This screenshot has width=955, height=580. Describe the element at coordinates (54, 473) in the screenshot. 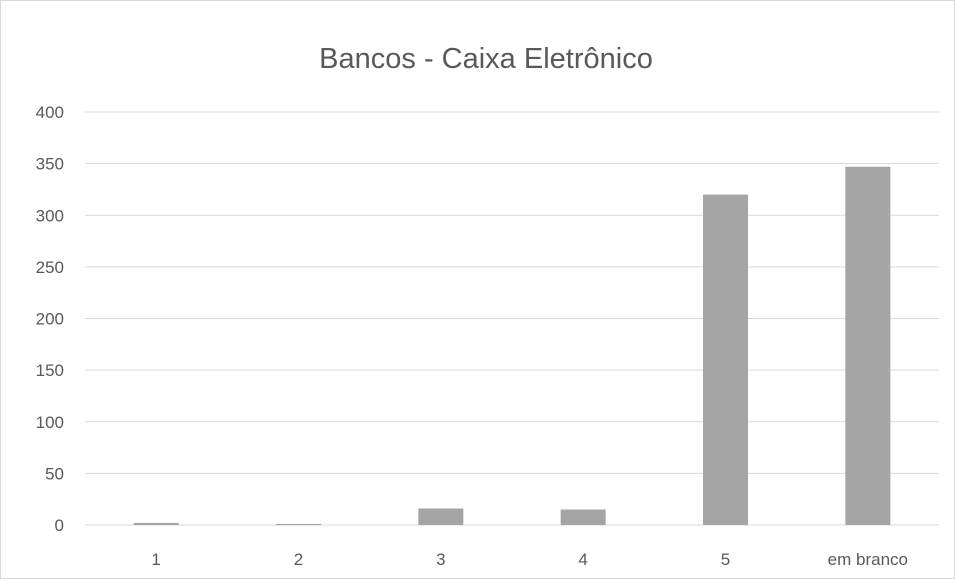

I see `y-tick-label: 50` at that location.